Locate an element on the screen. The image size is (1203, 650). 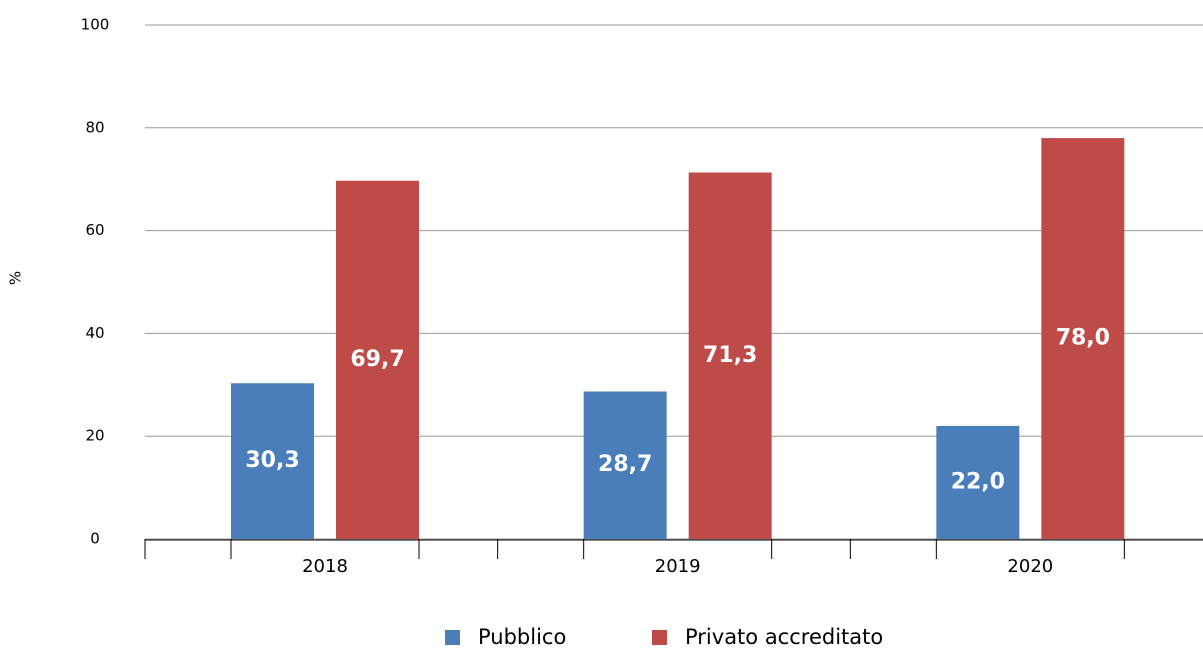
x-tick-label: 2020 is located at coordinates (1030, 566).